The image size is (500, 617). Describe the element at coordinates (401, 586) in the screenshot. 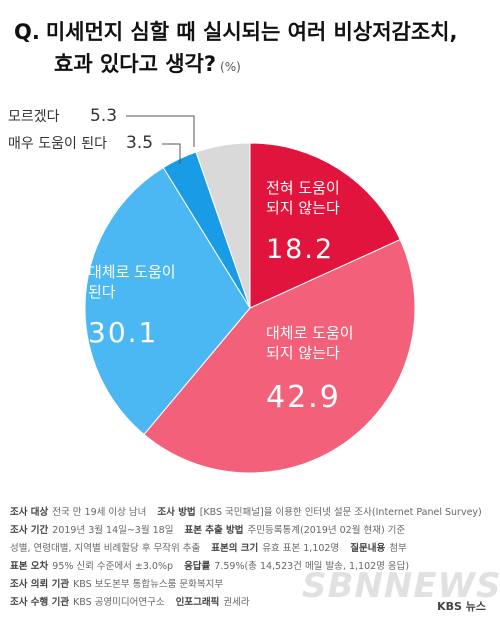

I see `watermark: SBNNEWS` at that location.